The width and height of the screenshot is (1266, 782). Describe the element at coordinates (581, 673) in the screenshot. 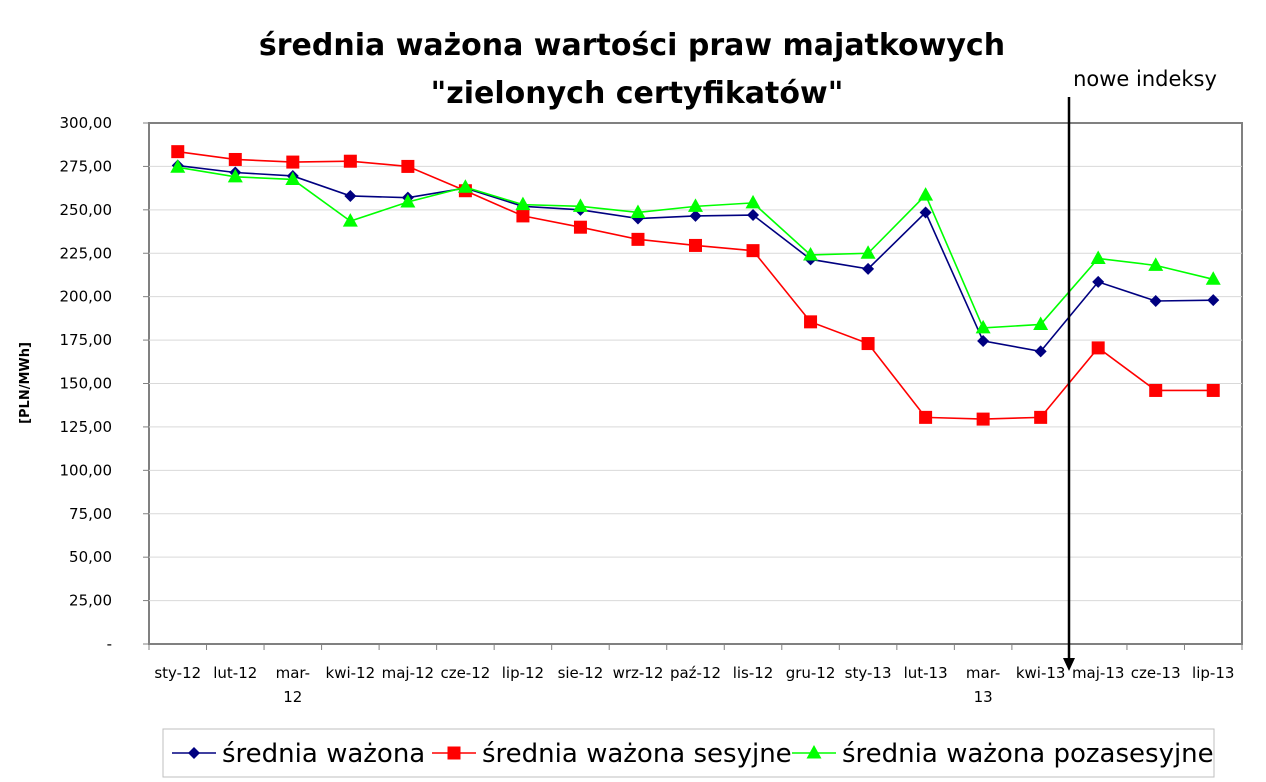

I see `x-tick-label: sie-12` at that location.